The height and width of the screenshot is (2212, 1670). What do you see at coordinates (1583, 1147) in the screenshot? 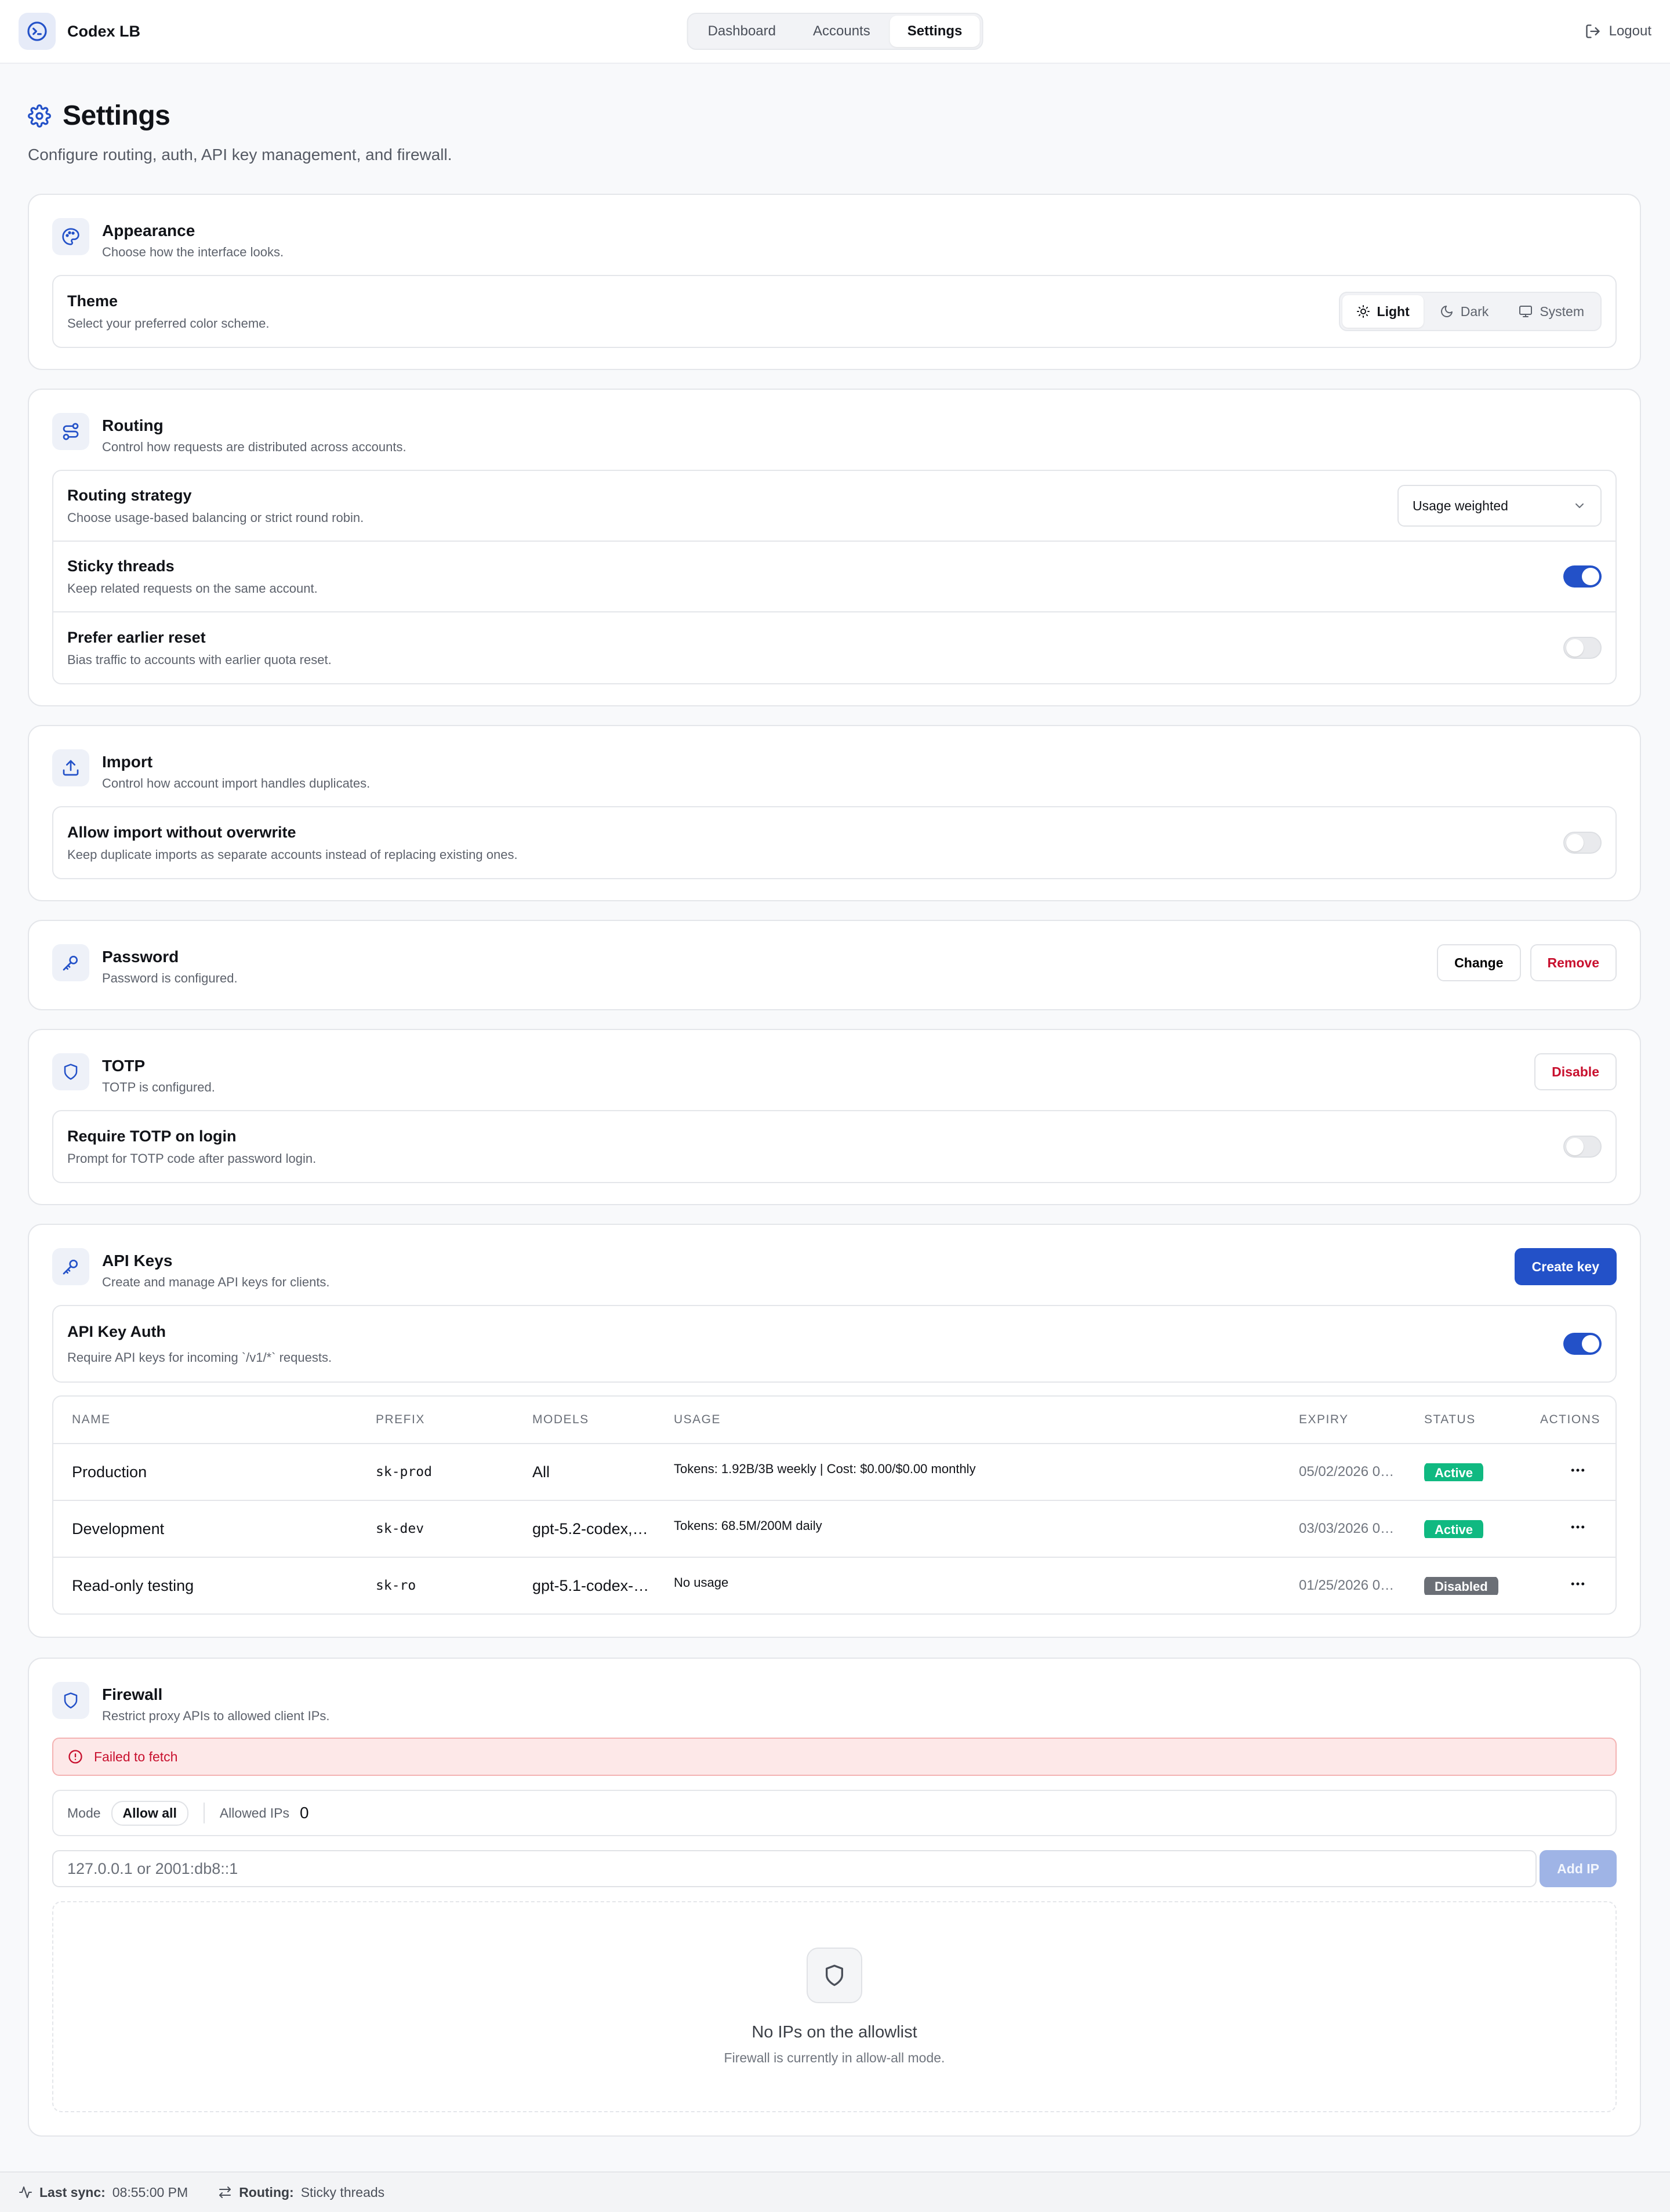
I see `require-totp-toggle` at bounding box center [1583, 1147].